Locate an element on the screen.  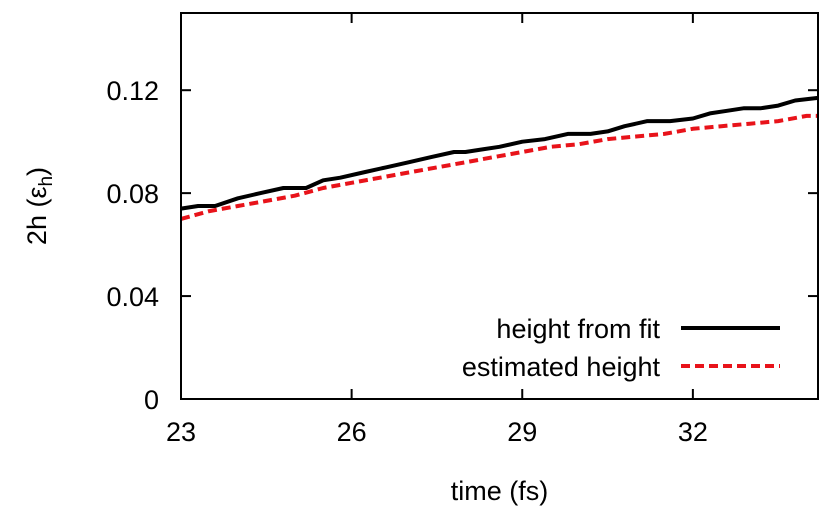
x-tick-label: 26 is located at coordinates (352, 432).